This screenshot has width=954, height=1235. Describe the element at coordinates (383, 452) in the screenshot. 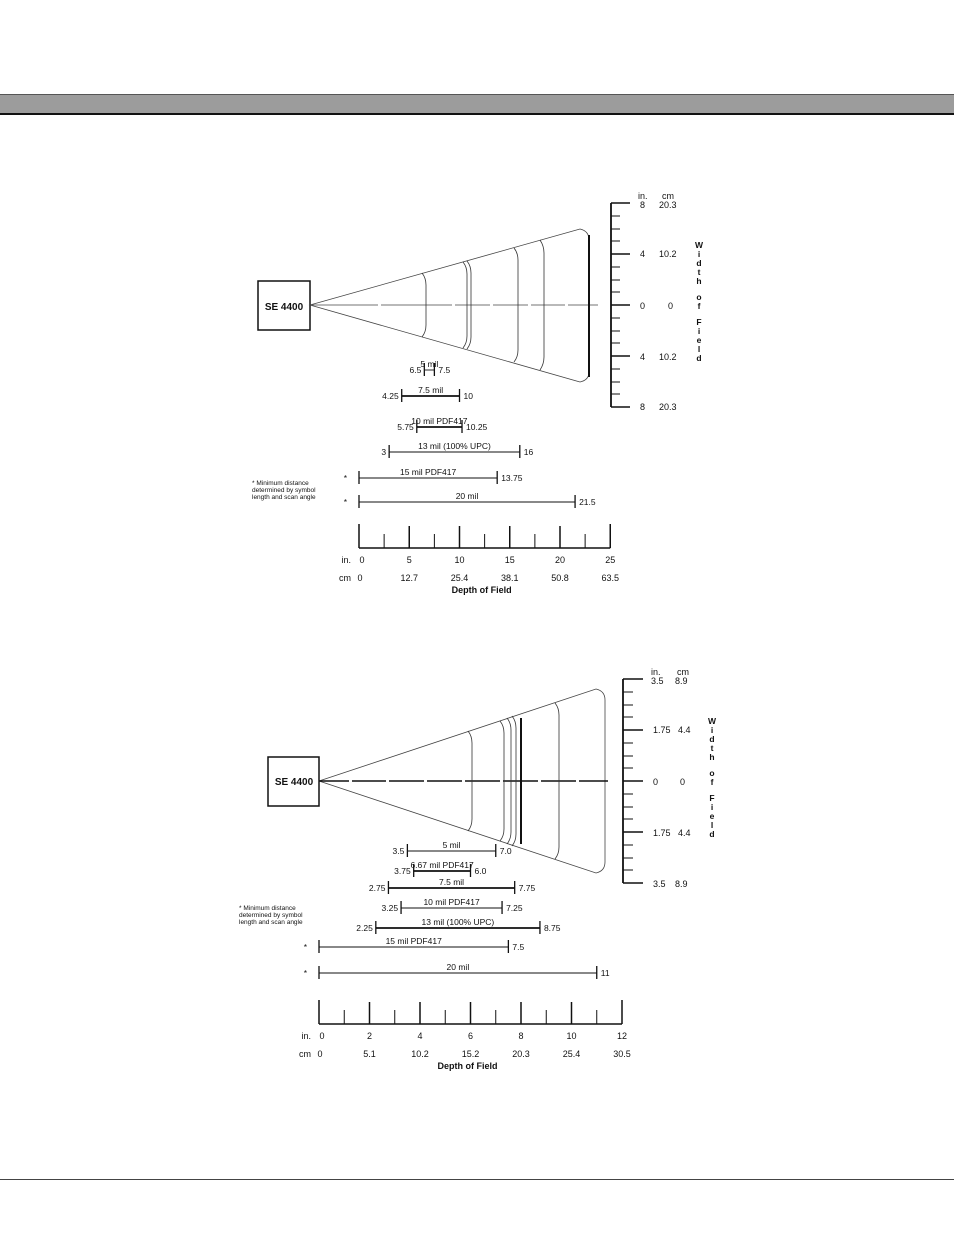

I see `range-min-label: 3` at that location.